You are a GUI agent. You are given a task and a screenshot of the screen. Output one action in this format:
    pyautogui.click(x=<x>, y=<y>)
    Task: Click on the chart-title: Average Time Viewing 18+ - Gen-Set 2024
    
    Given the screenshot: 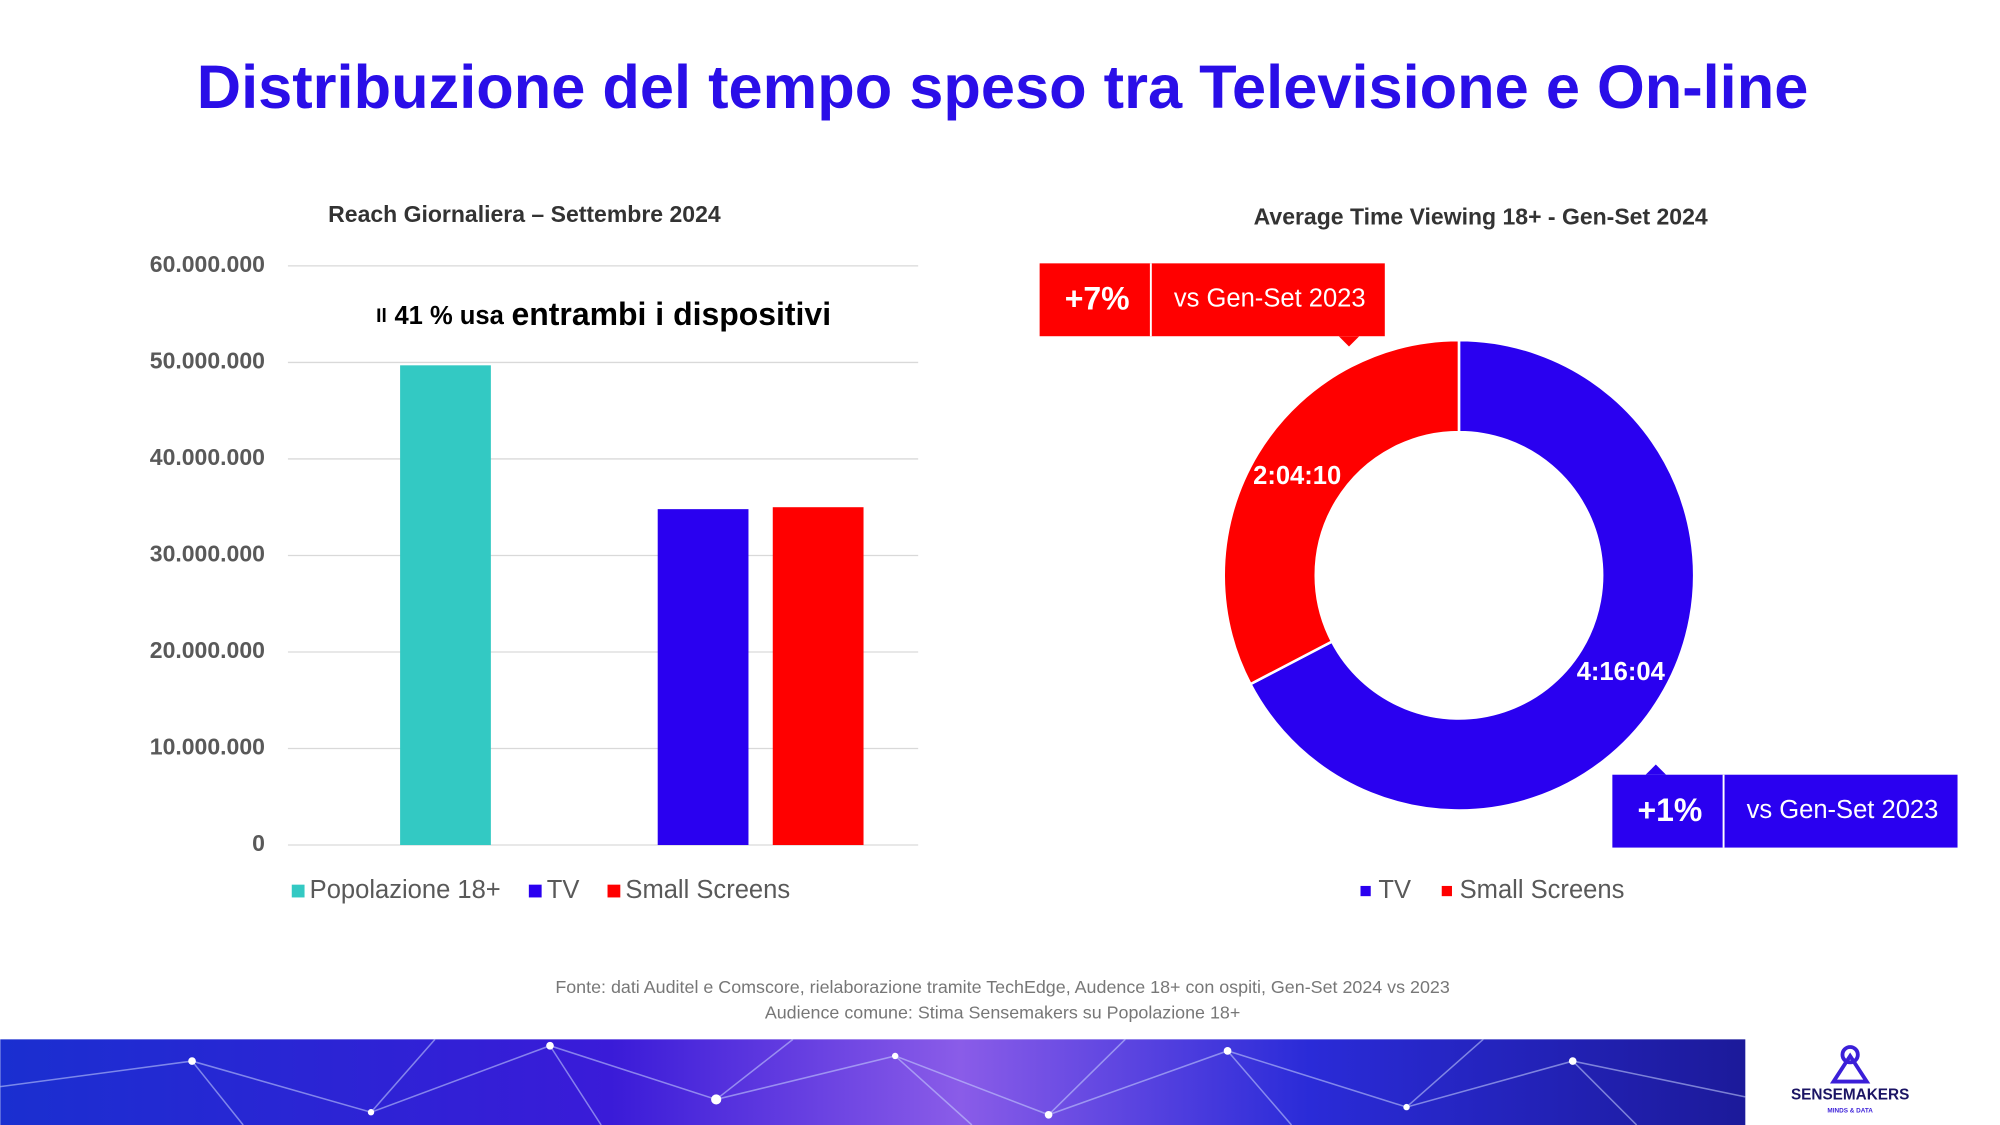 What is the action you would take?
    pyautogui.click(x=1481, y=217)
    